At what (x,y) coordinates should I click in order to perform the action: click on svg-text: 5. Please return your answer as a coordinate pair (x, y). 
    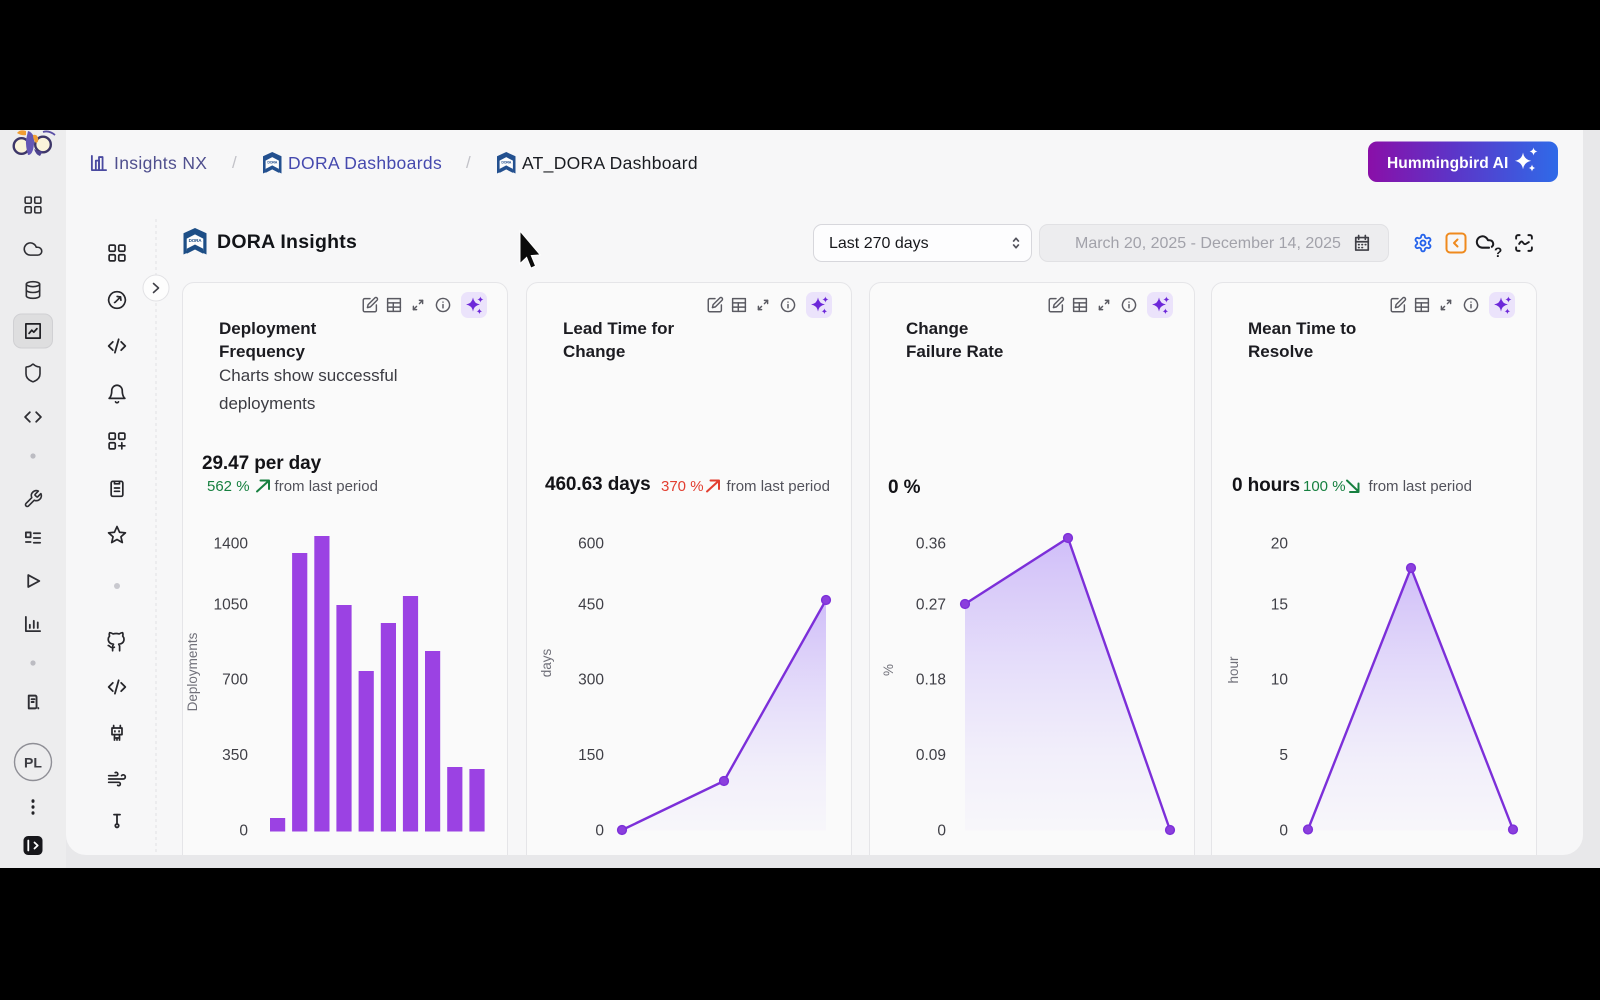
    Looking at the image, I should click on (1283, 755).